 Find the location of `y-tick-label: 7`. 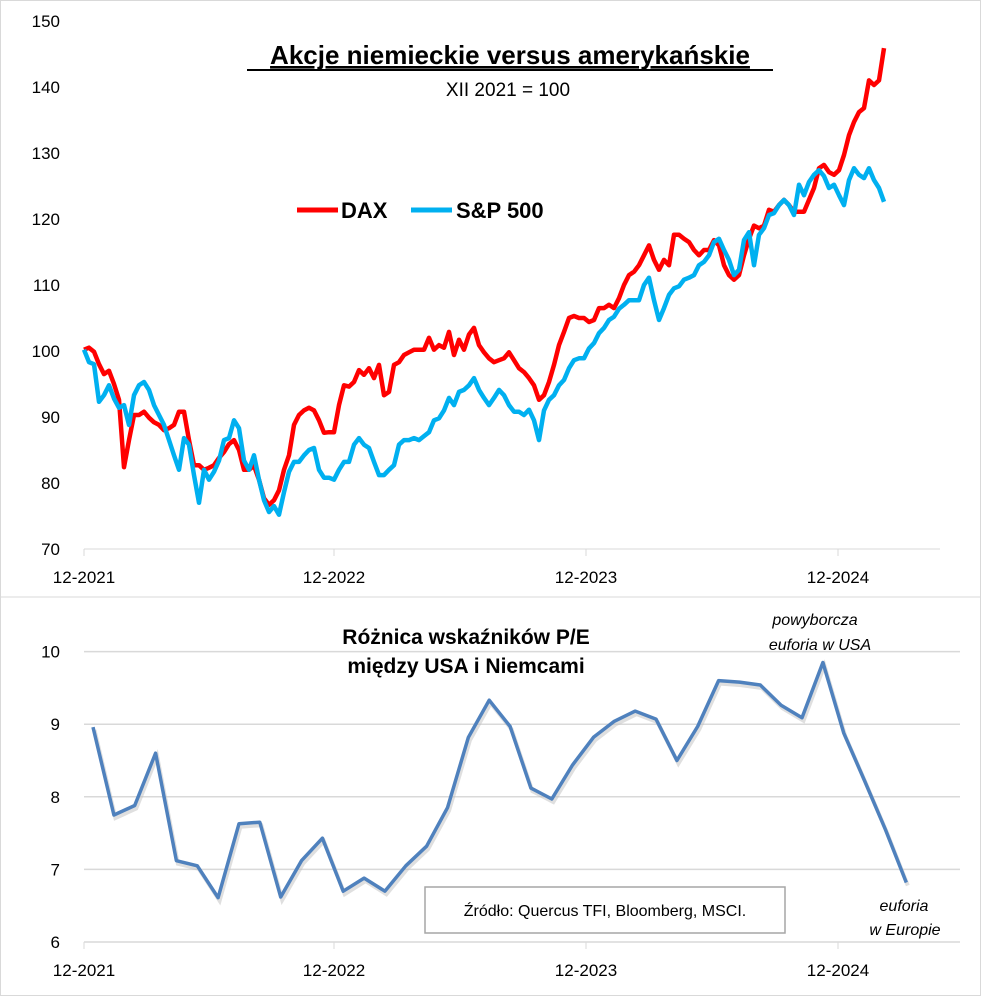

y-tick-label: 7 is located at coordinates (55, 869).